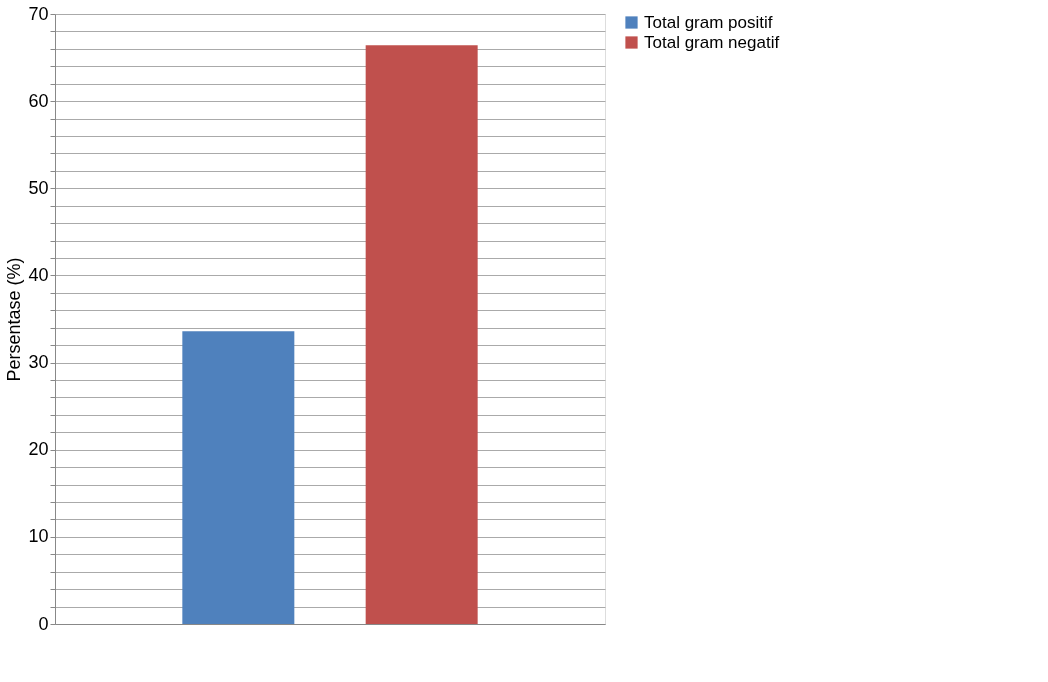 This screenshot has height=682, width=1048. Describe the element at coordinates (38, 536) in the screenshot. I see `y-tick-label: 10` at that location.